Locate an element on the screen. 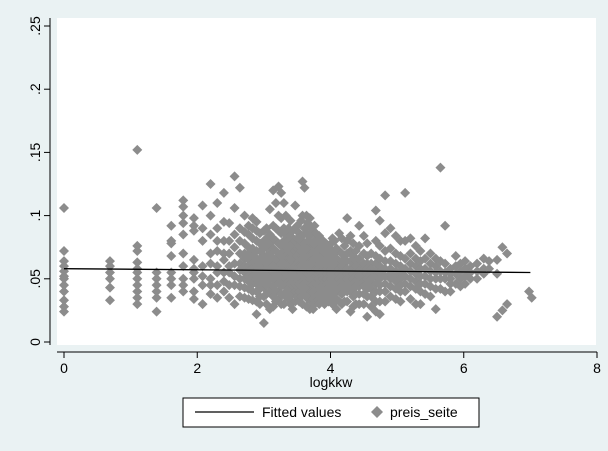 This screenshot has width=608, height=451. legend-label-fitted: Fitted values is located at coordinates (301, 412).